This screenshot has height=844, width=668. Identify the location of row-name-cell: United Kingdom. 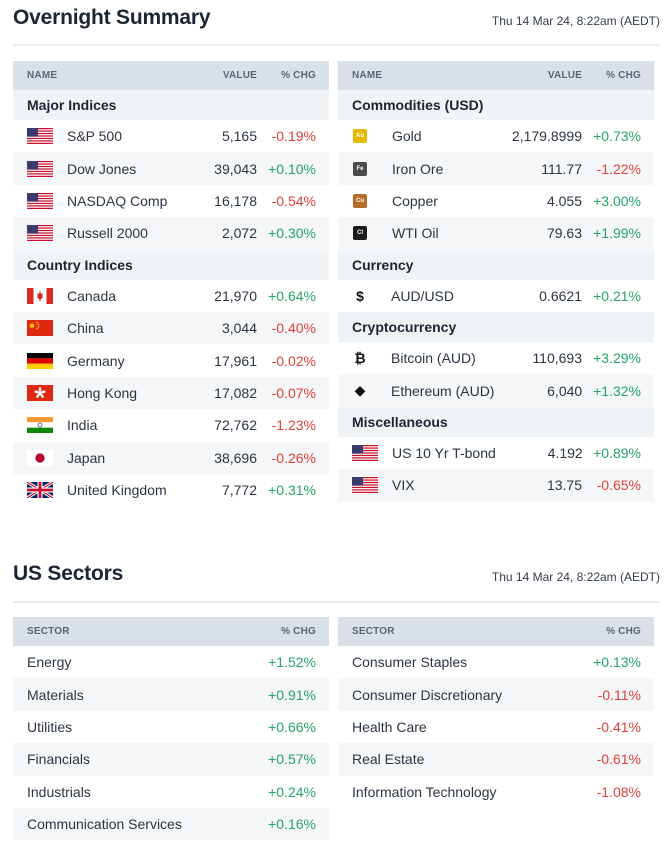
(91, 490).